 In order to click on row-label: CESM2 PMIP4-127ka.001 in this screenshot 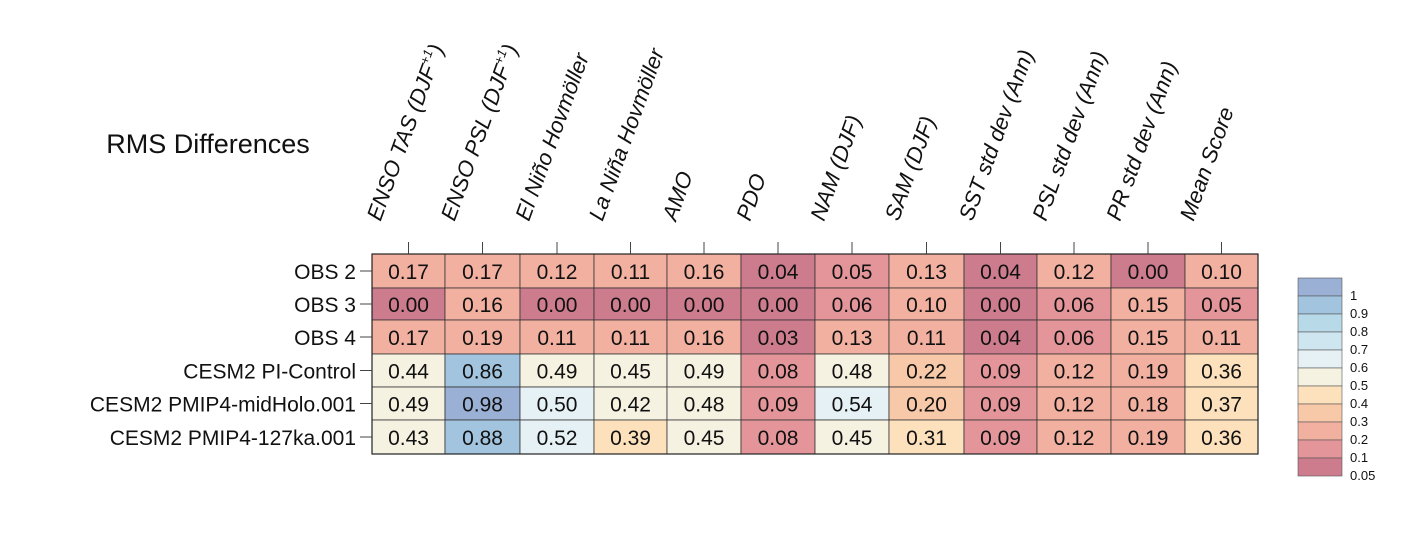, I will do `click(233, 438)`.